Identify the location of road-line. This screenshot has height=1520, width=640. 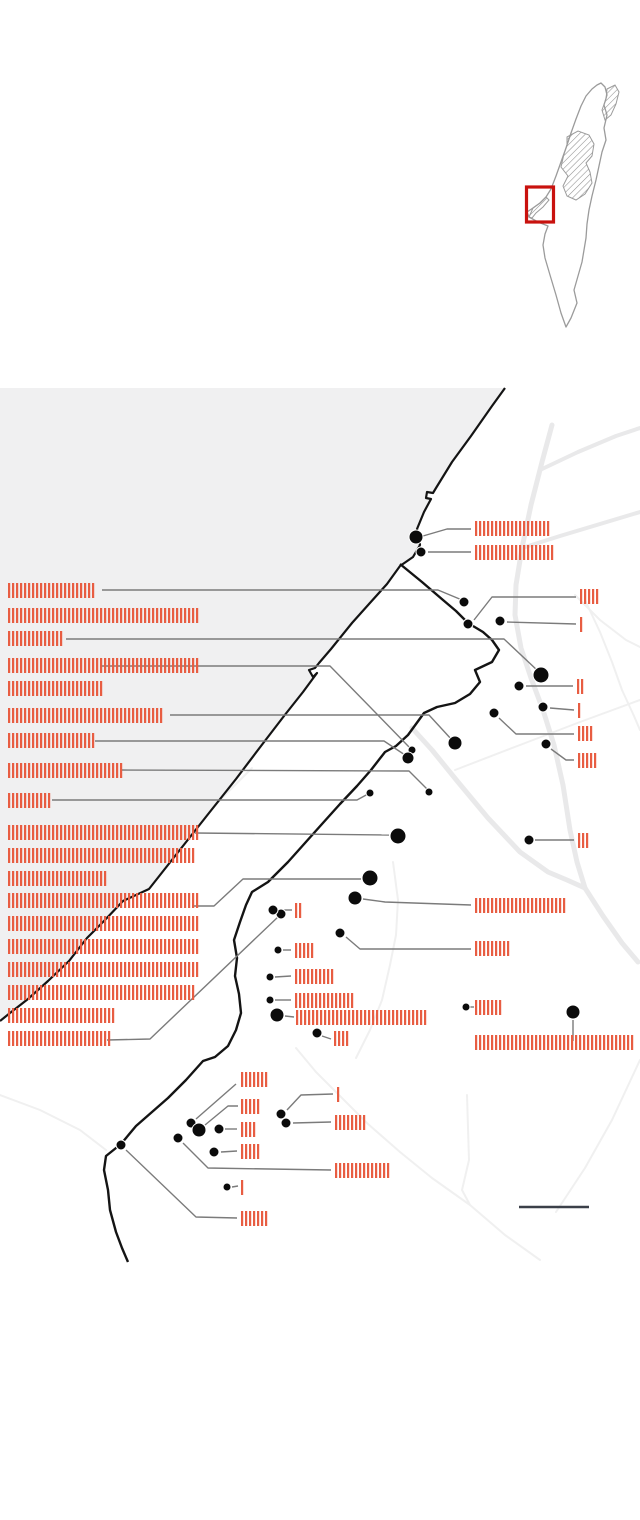
(222, 799).